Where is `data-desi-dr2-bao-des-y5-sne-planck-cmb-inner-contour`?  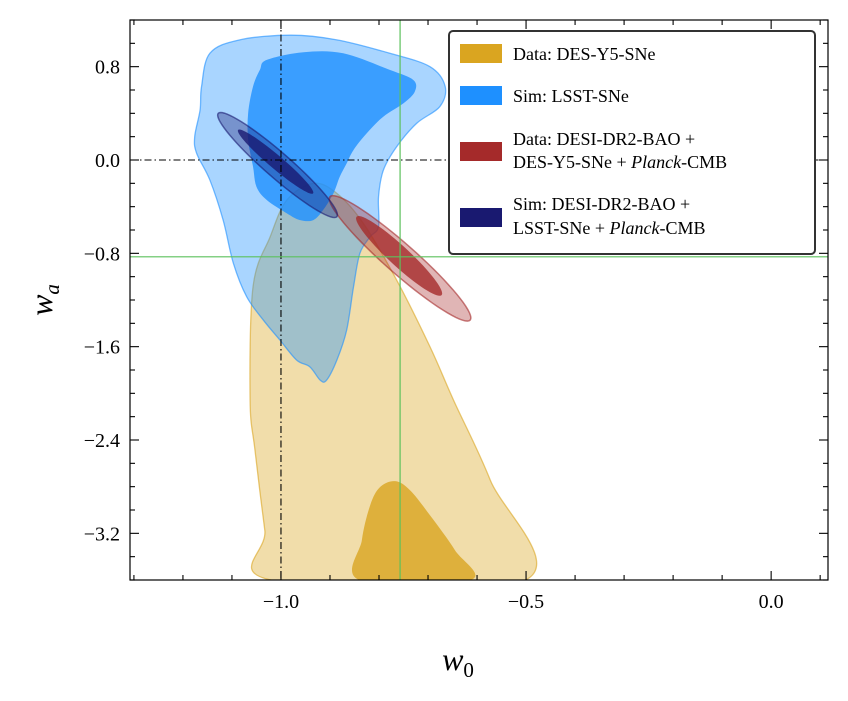
data-desi-dr2-bao-des-y5-sne-planck-cmb-inner-contour is located at coordinates (399, 256).